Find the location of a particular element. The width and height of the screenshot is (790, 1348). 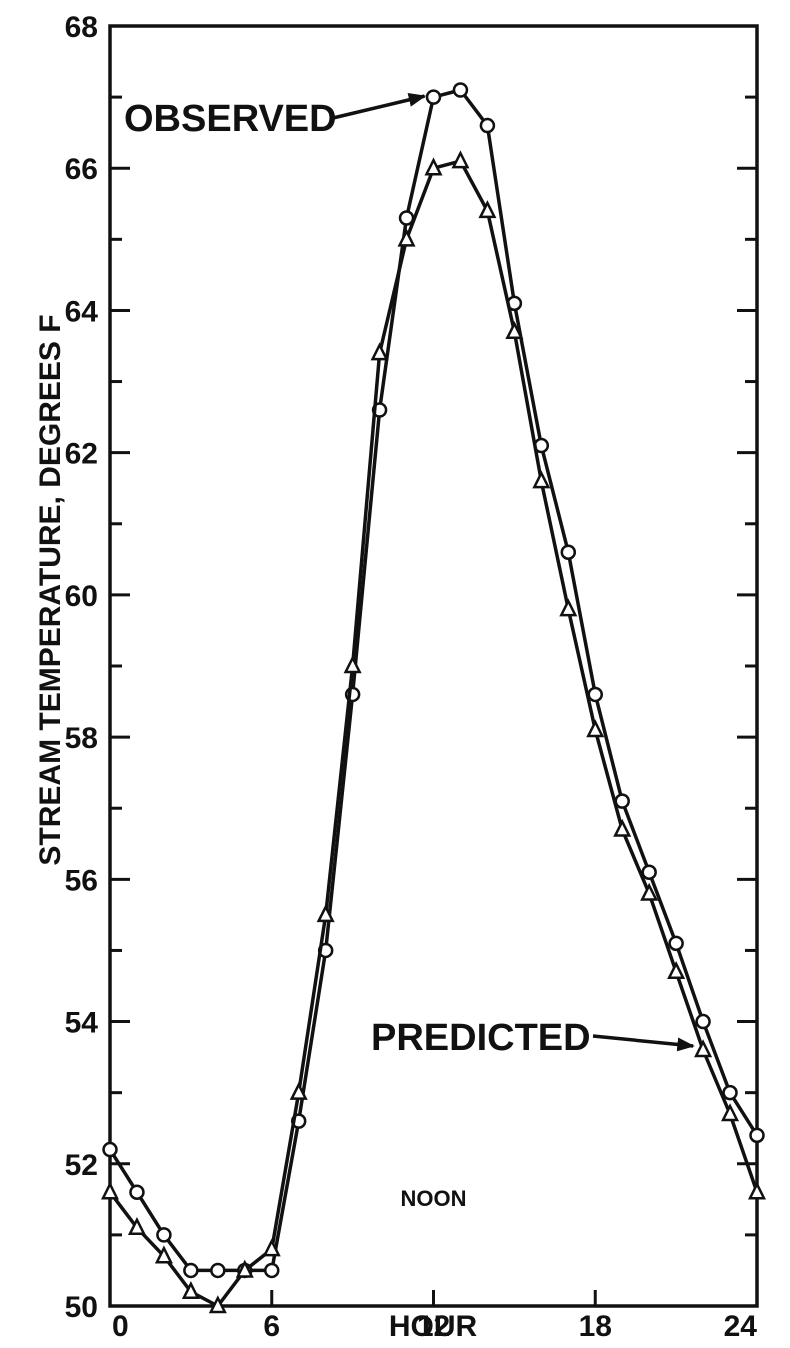

x-tick-label: 18 is located at coordinates (595, 1326).